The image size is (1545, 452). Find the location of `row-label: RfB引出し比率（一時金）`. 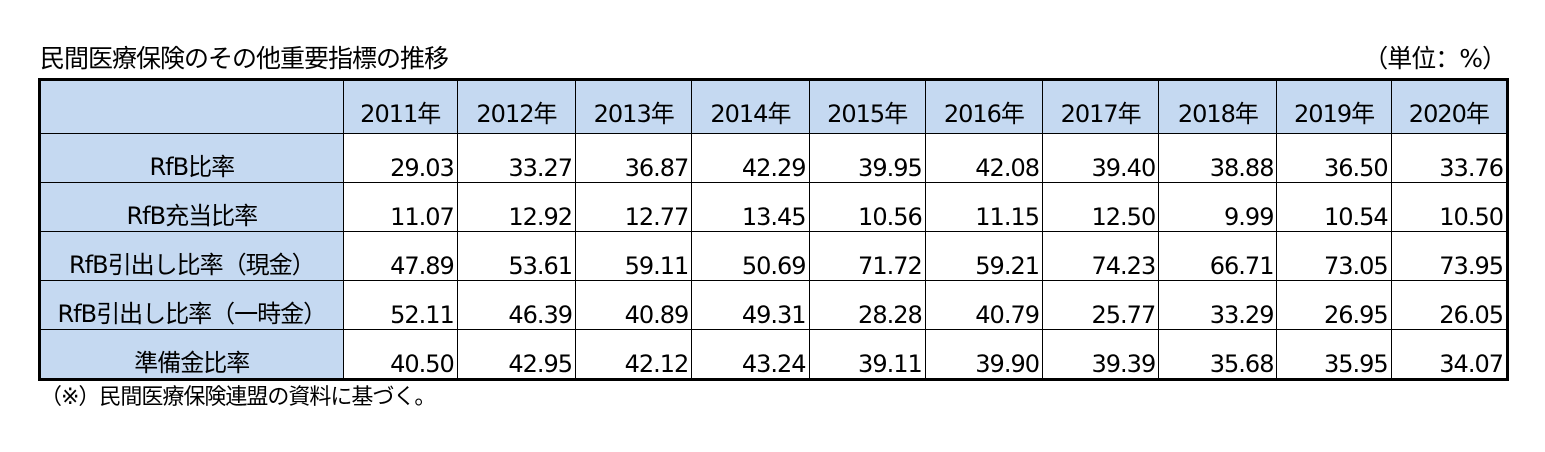

row-label: RfB引出し比率（一時金） is located at coordinates (191, 305).